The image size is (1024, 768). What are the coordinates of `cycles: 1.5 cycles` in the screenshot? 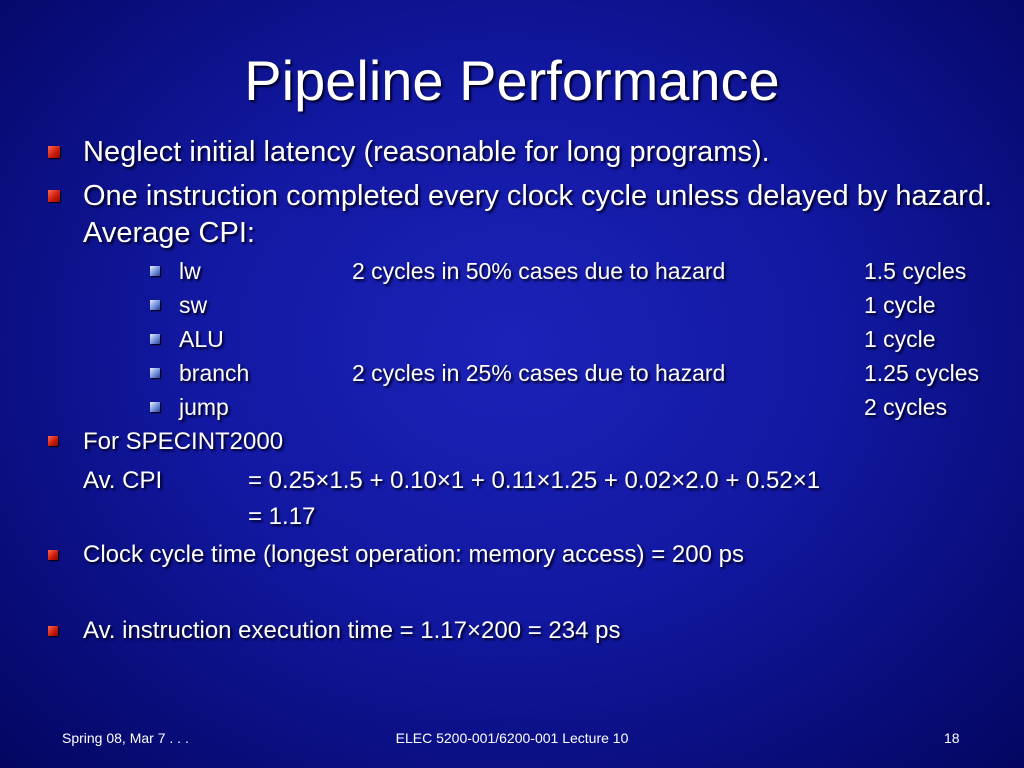 It's located at (915, 271).